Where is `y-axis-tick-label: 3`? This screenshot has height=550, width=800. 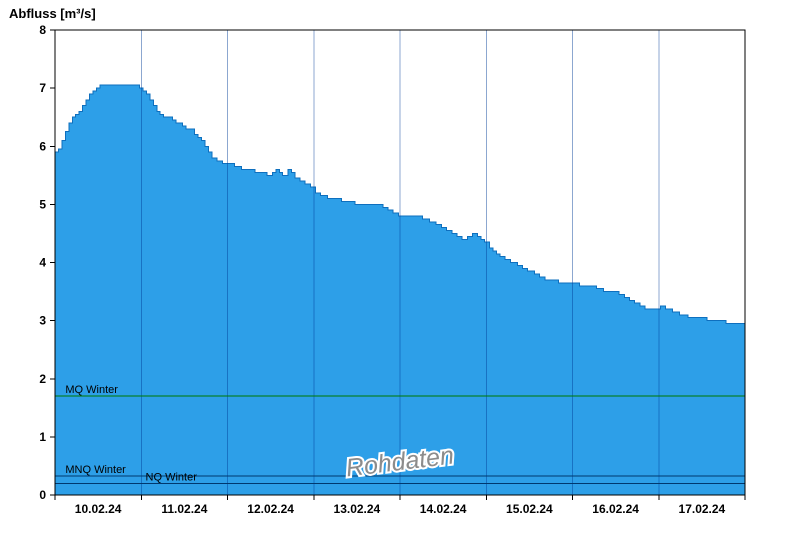 y-axis-tick-label: 3 is located at coordinates (42, 321).